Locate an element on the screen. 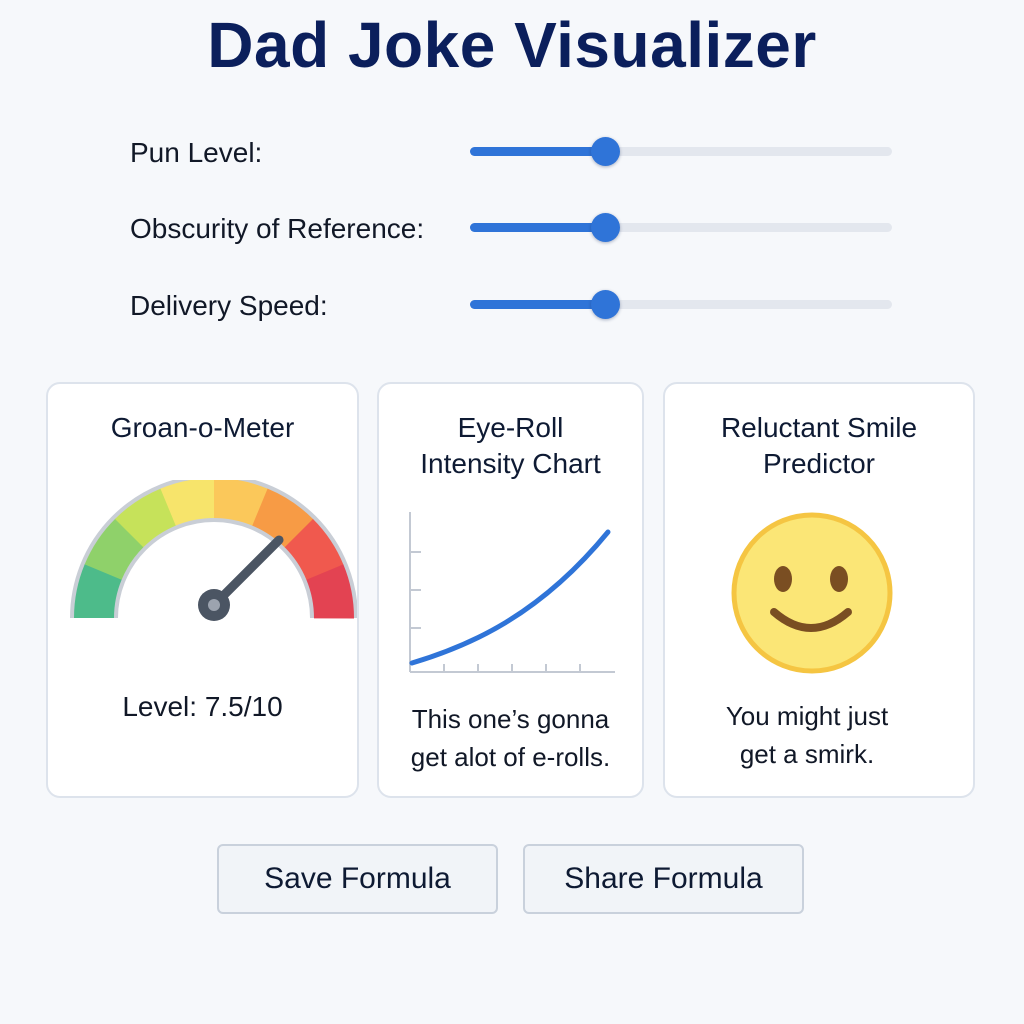 Image resolution: width=1024 pixels, height=1024 pixels. smiley-left-eye is located at coordinates (783, 579).